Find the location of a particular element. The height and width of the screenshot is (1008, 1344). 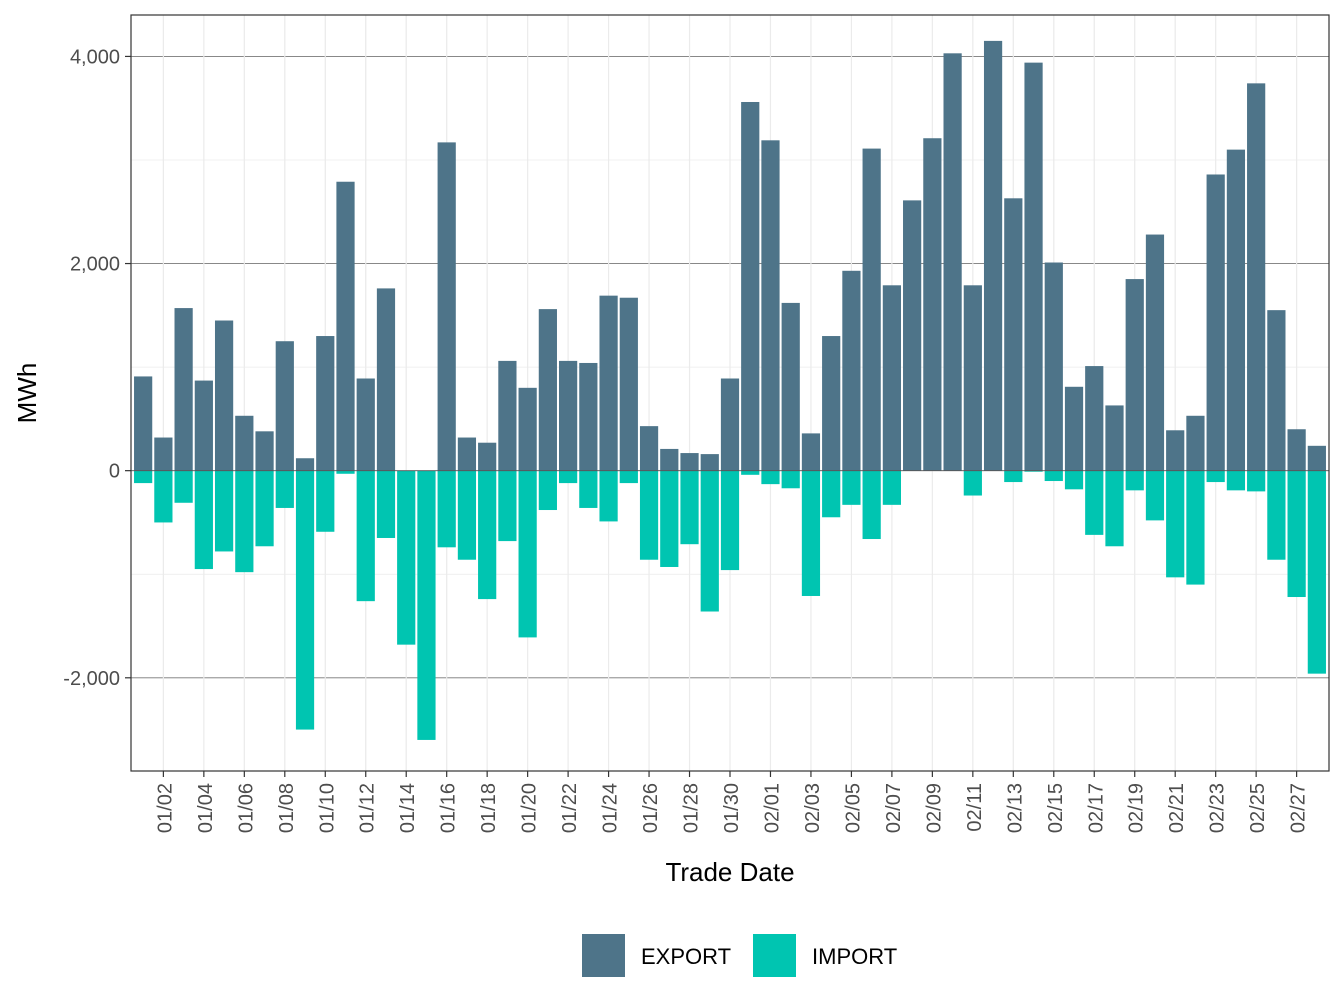

x-tick-label: 01/30 is located at coordinates (732, 808).